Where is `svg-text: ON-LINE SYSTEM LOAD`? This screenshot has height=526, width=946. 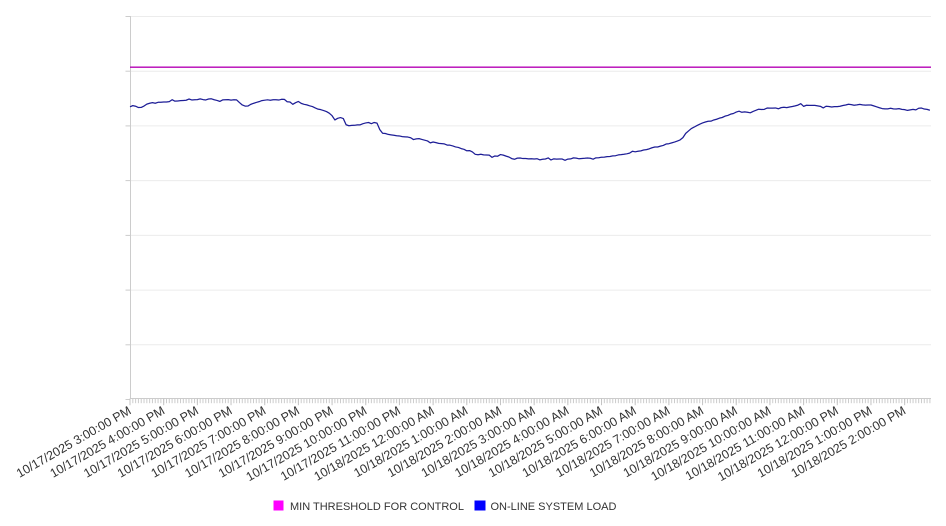 svg-text: ON-LINE SYSTEM LOAD is located at coordinates (554, 507).